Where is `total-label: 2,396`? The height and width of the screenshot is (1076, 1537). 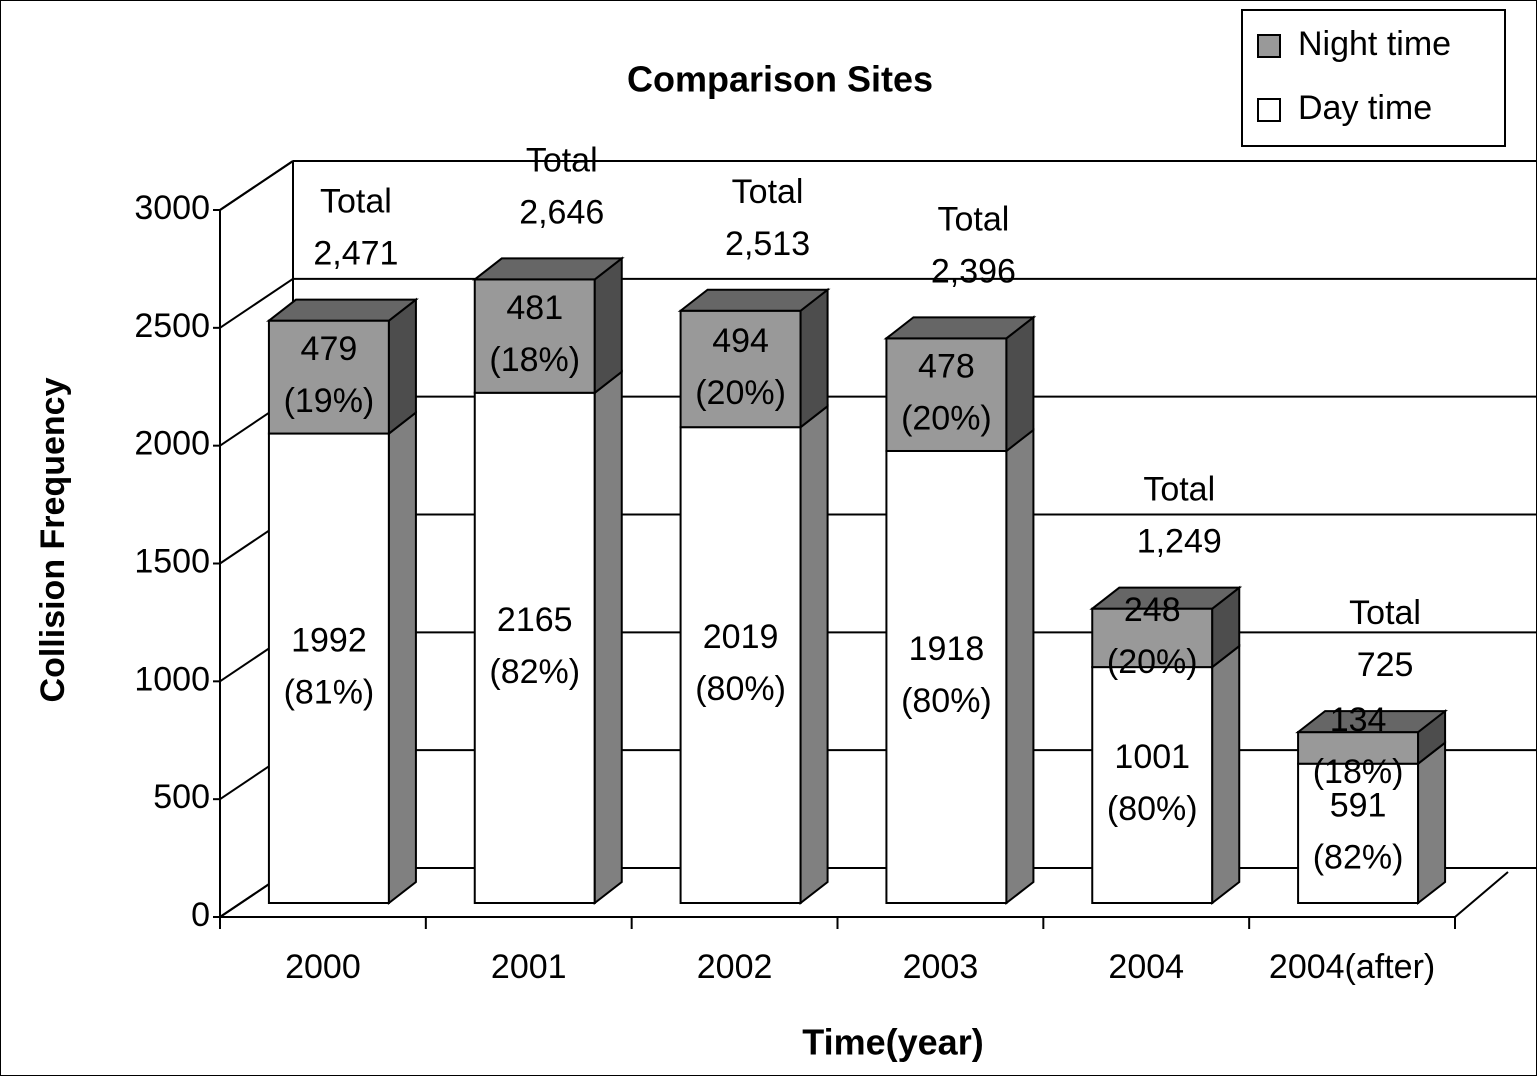 total-label: 2,396 is located at coordinates (973, 271).